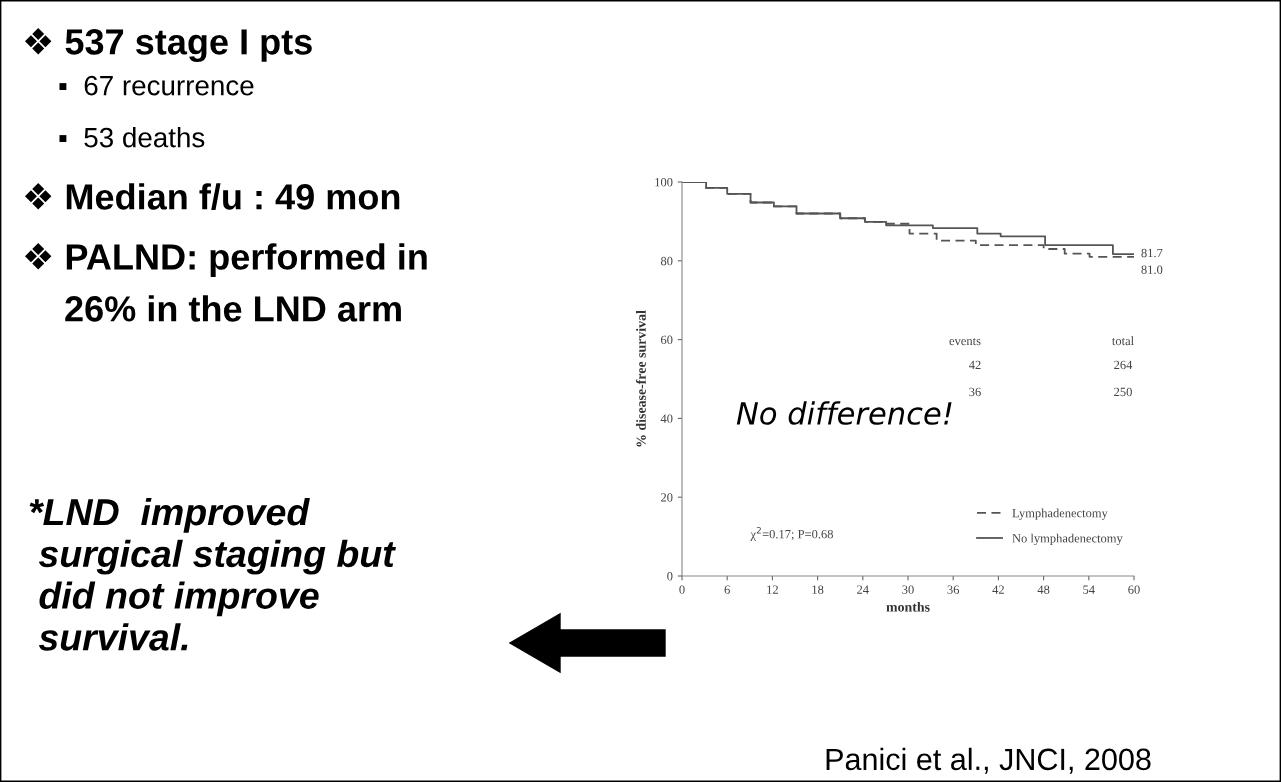  What do you see at coordinates (156, 85) in the screenshot?
I see `text: ▪ 67 recurrence` at bounding box center [156, 85].